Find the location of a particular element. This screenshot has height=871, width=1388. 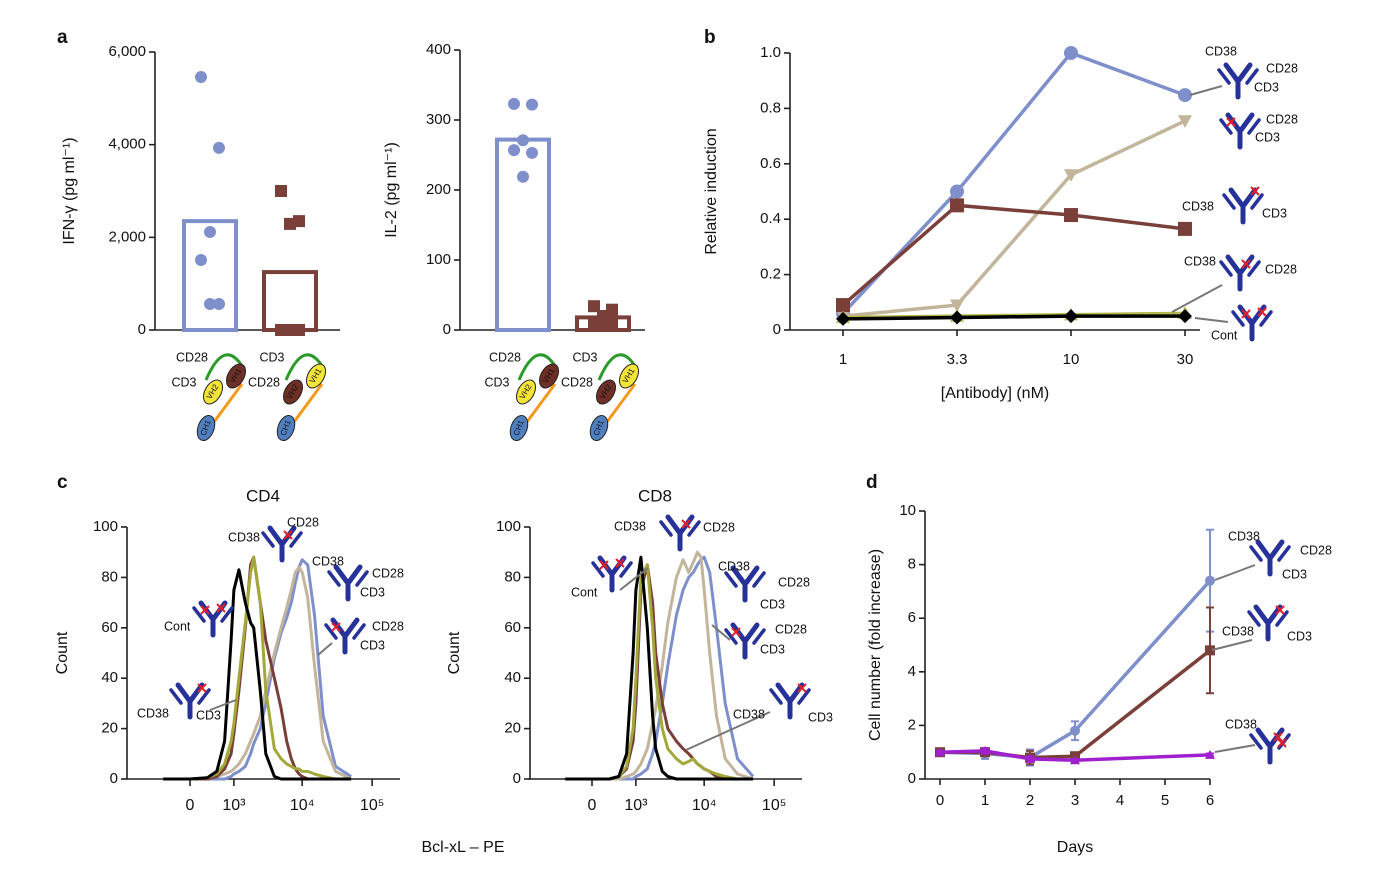

series-label: CD28 is located at coordinates (1282, 68).